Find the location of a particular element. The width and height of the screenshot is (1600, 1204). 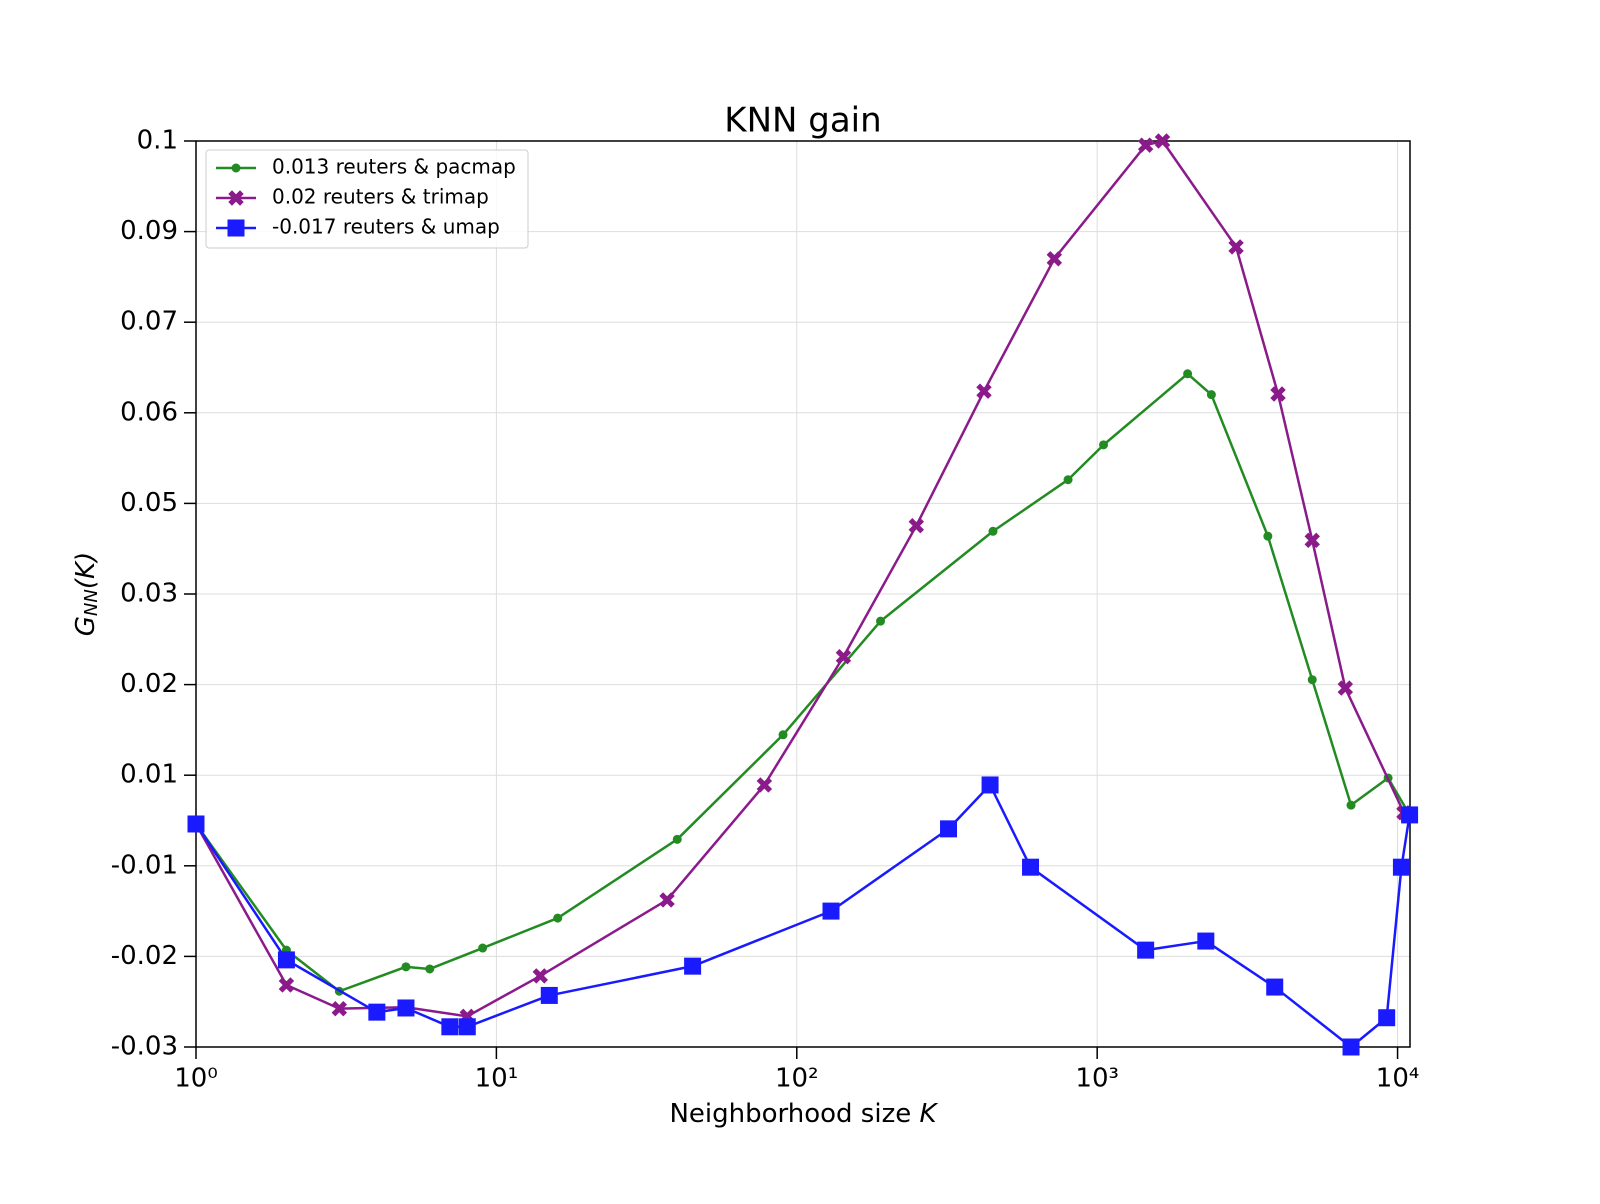

legend-label: -0.017 reuters & umap is located at coordinates (386, 227).